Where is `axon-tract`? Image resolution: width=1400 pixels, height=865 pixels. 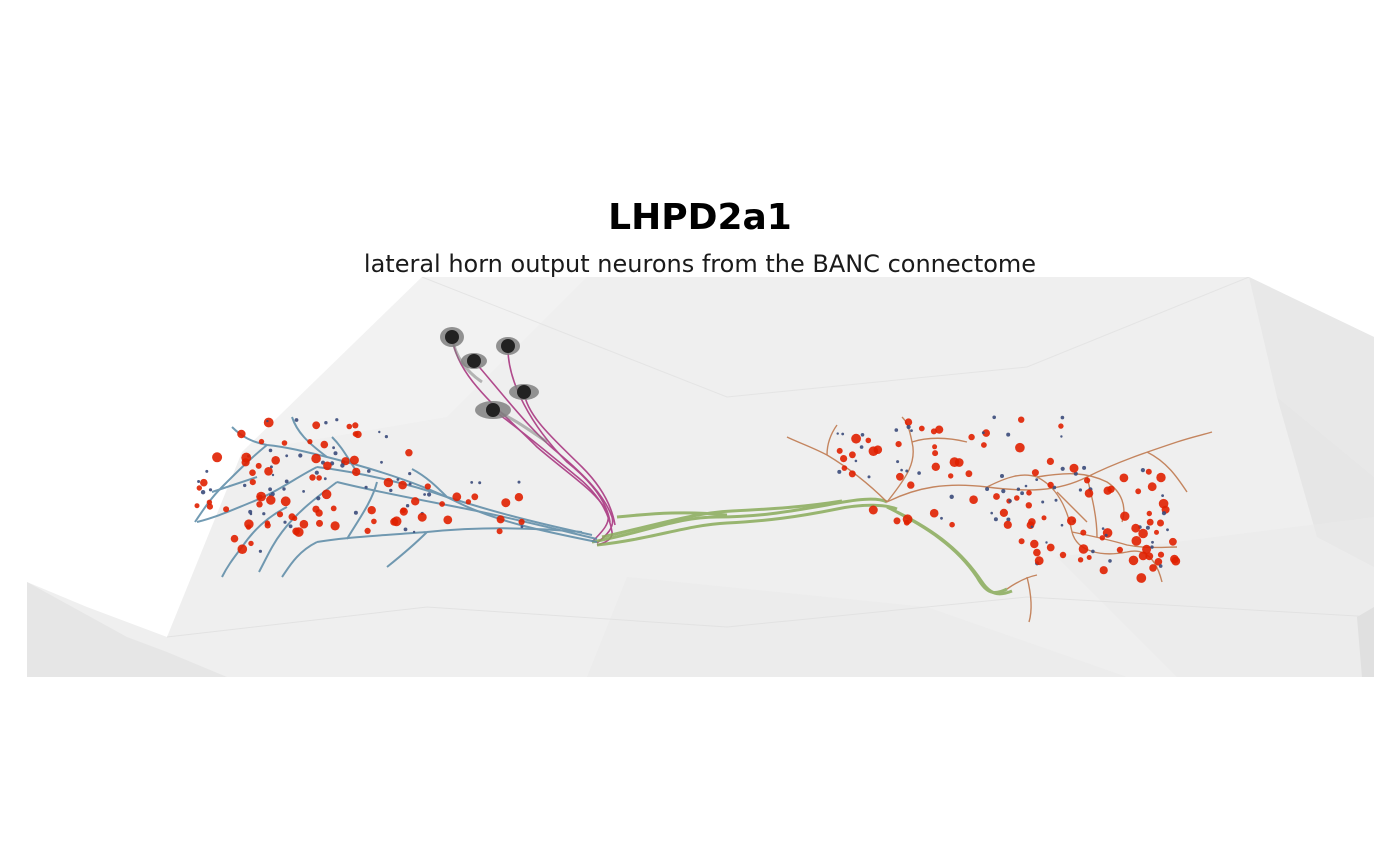 axon-tract is located at coordinates (802, 546).